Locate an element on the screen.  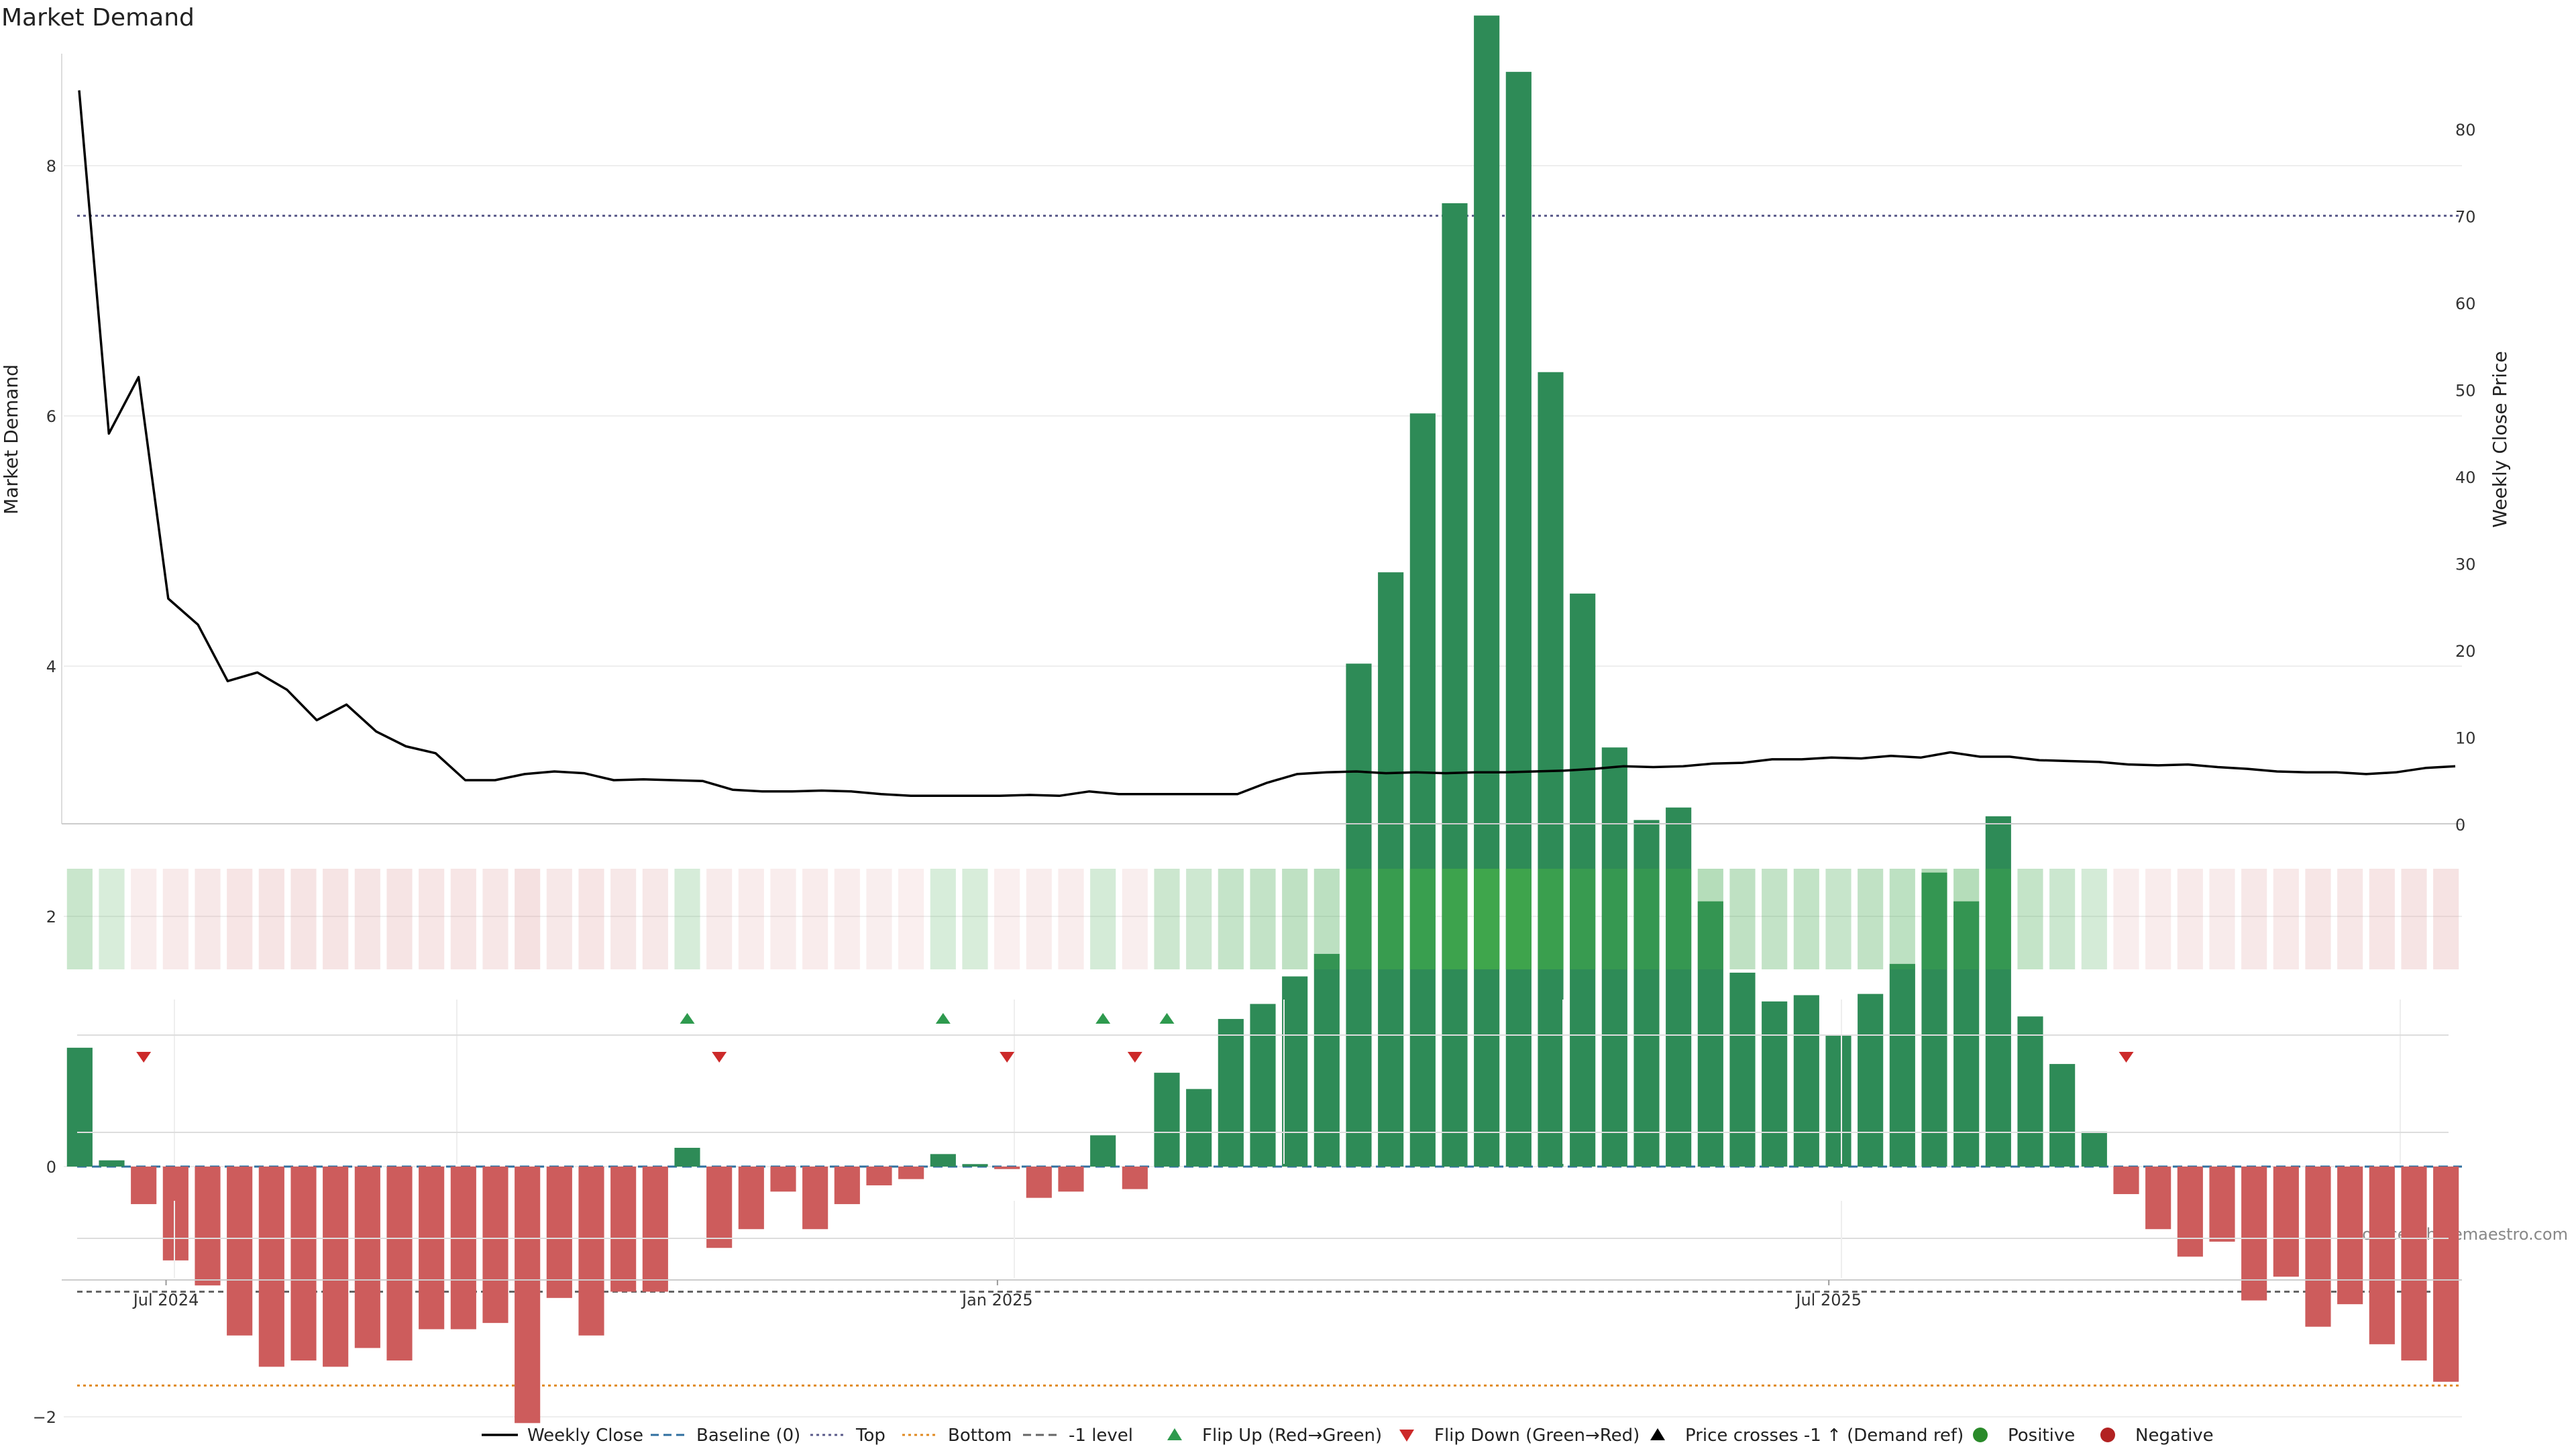
legend-swatch-triangle-up is located at coordinates (1657, 1434).